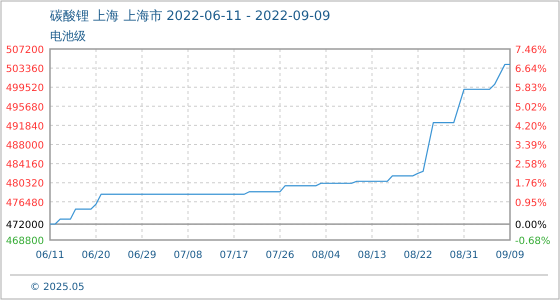  Describe the element at coordinates (326, 255) in the screenshot. I see `x-tick-label: 08/04` at that location.